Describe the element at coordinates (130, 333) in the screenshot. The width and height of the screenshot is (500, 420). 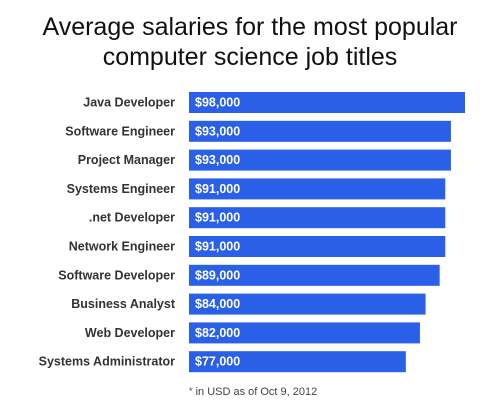
I see `category-label: Web Developer` at that location.